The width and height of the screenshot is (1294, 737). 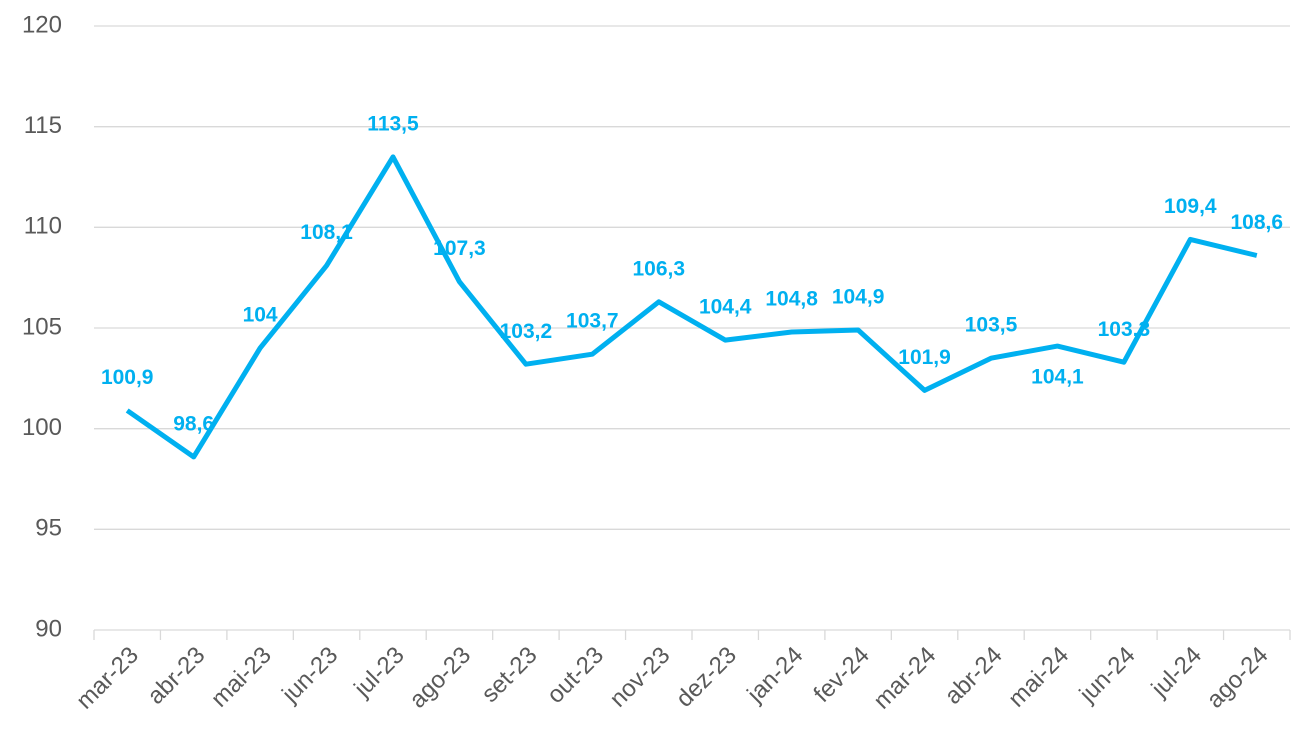 What do you see at coordinates (459, 248) in the screenshot?
I see `data-label: 107,3` at bounding box center [459, 248].